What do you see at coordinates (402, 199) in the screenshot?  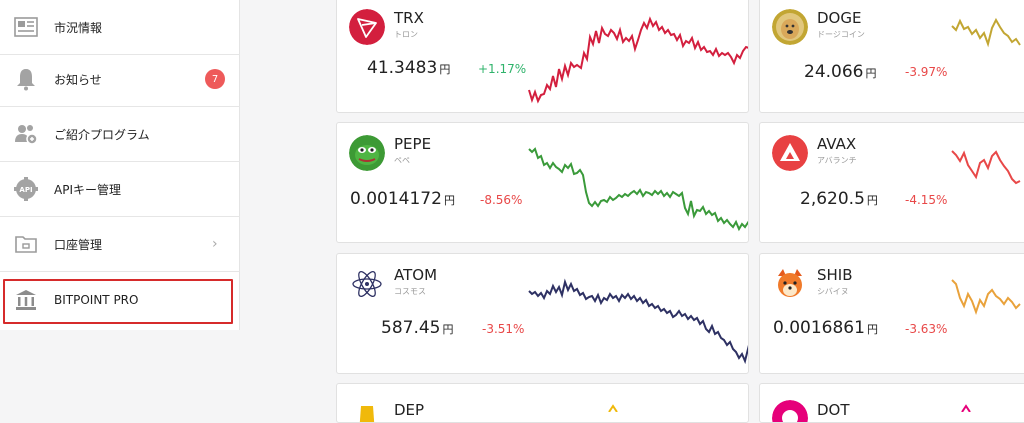 I see `coin-price: 0.0014172 円` at bounding box center [402, 199].